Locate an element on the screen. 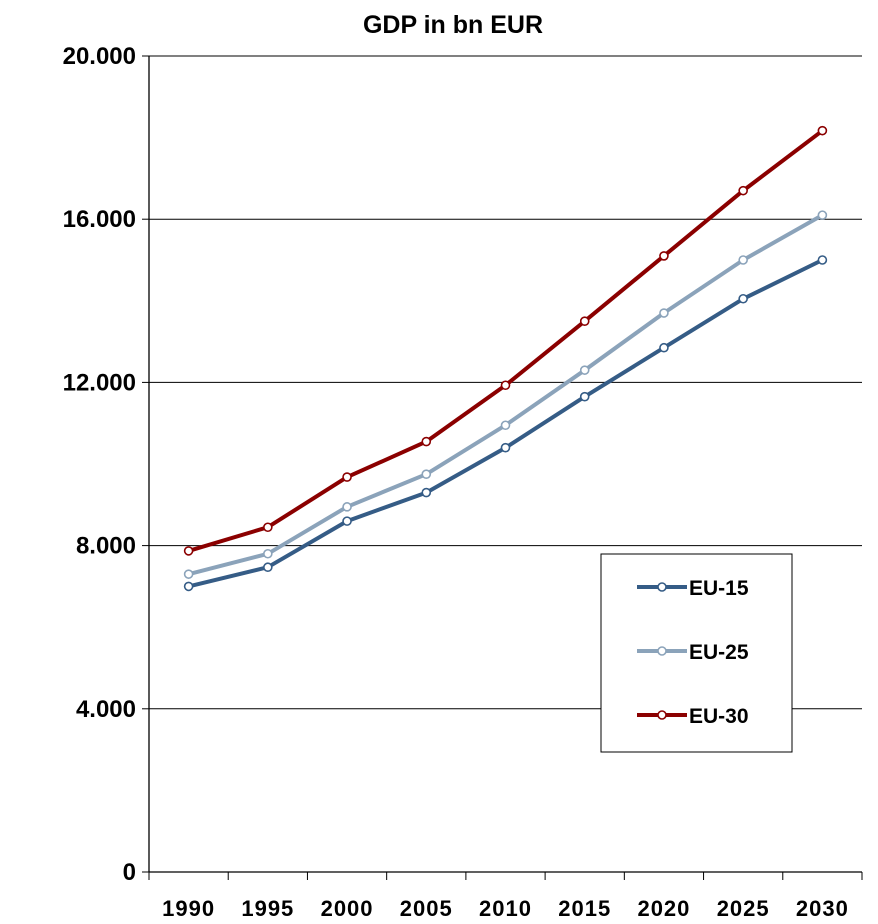 The width and height of the screenshot is (878, 924). x-tick-label: 2030 is located at coordinates (822, 908).